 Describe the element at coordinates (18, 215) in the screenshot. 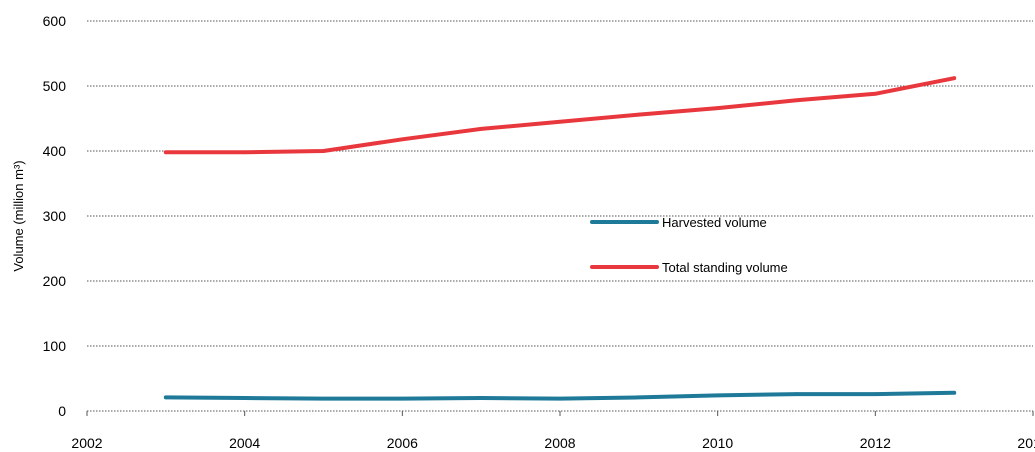

I see `y-axis-title: Volume (million m³)` at that location.